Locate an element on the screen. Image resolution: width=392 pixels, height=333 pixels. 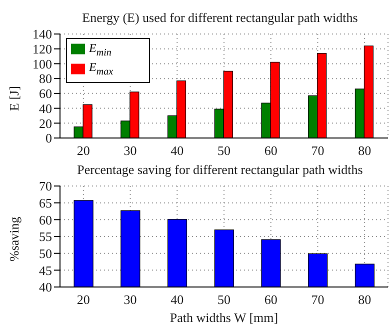
legend-label: E$_{min}$ is located at coordinates (100, 49).